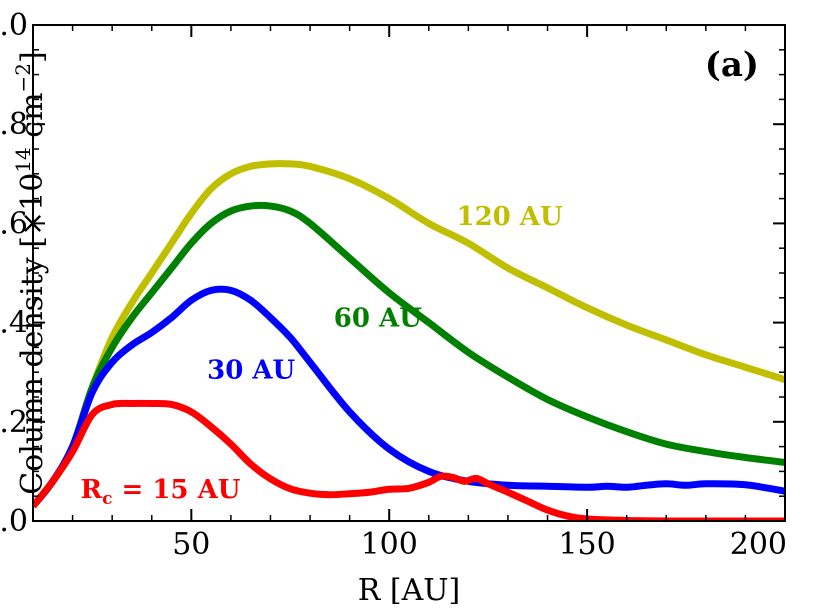 This screenshot has height=615, width=831. I want to click on y-tick-label: 0.0, so click(14, 521).